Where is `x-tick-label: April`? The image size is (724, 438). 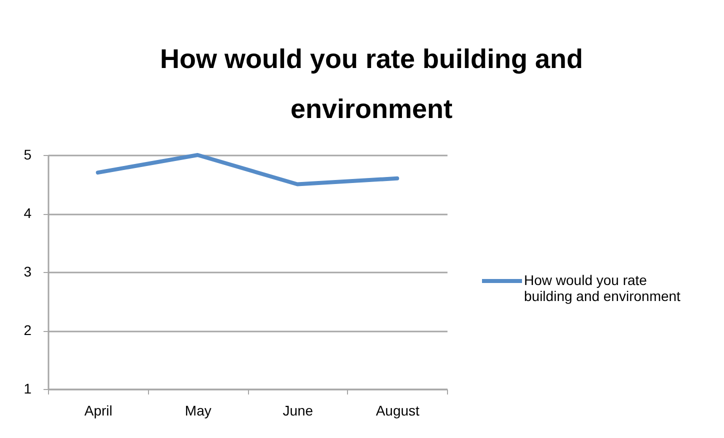 x-tick-label: April is located at coordinates (98, 410).